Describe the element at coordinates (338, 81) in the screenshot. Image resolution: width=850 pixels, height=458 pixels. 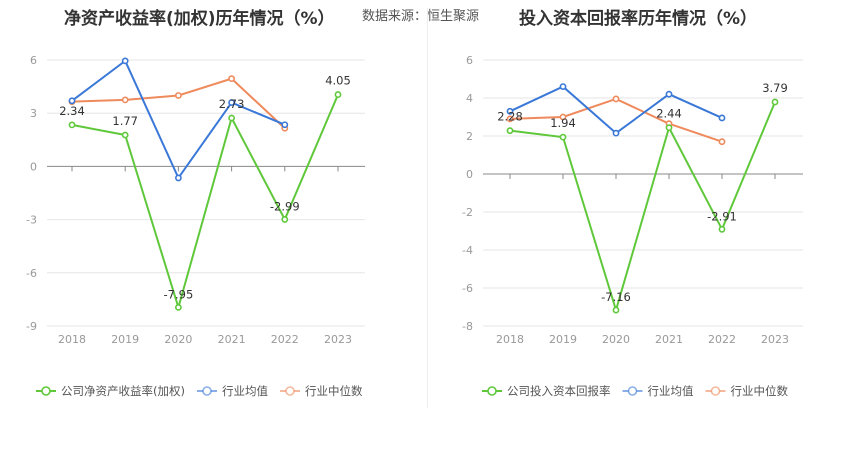
I see `data-label: 4.05` at that location.